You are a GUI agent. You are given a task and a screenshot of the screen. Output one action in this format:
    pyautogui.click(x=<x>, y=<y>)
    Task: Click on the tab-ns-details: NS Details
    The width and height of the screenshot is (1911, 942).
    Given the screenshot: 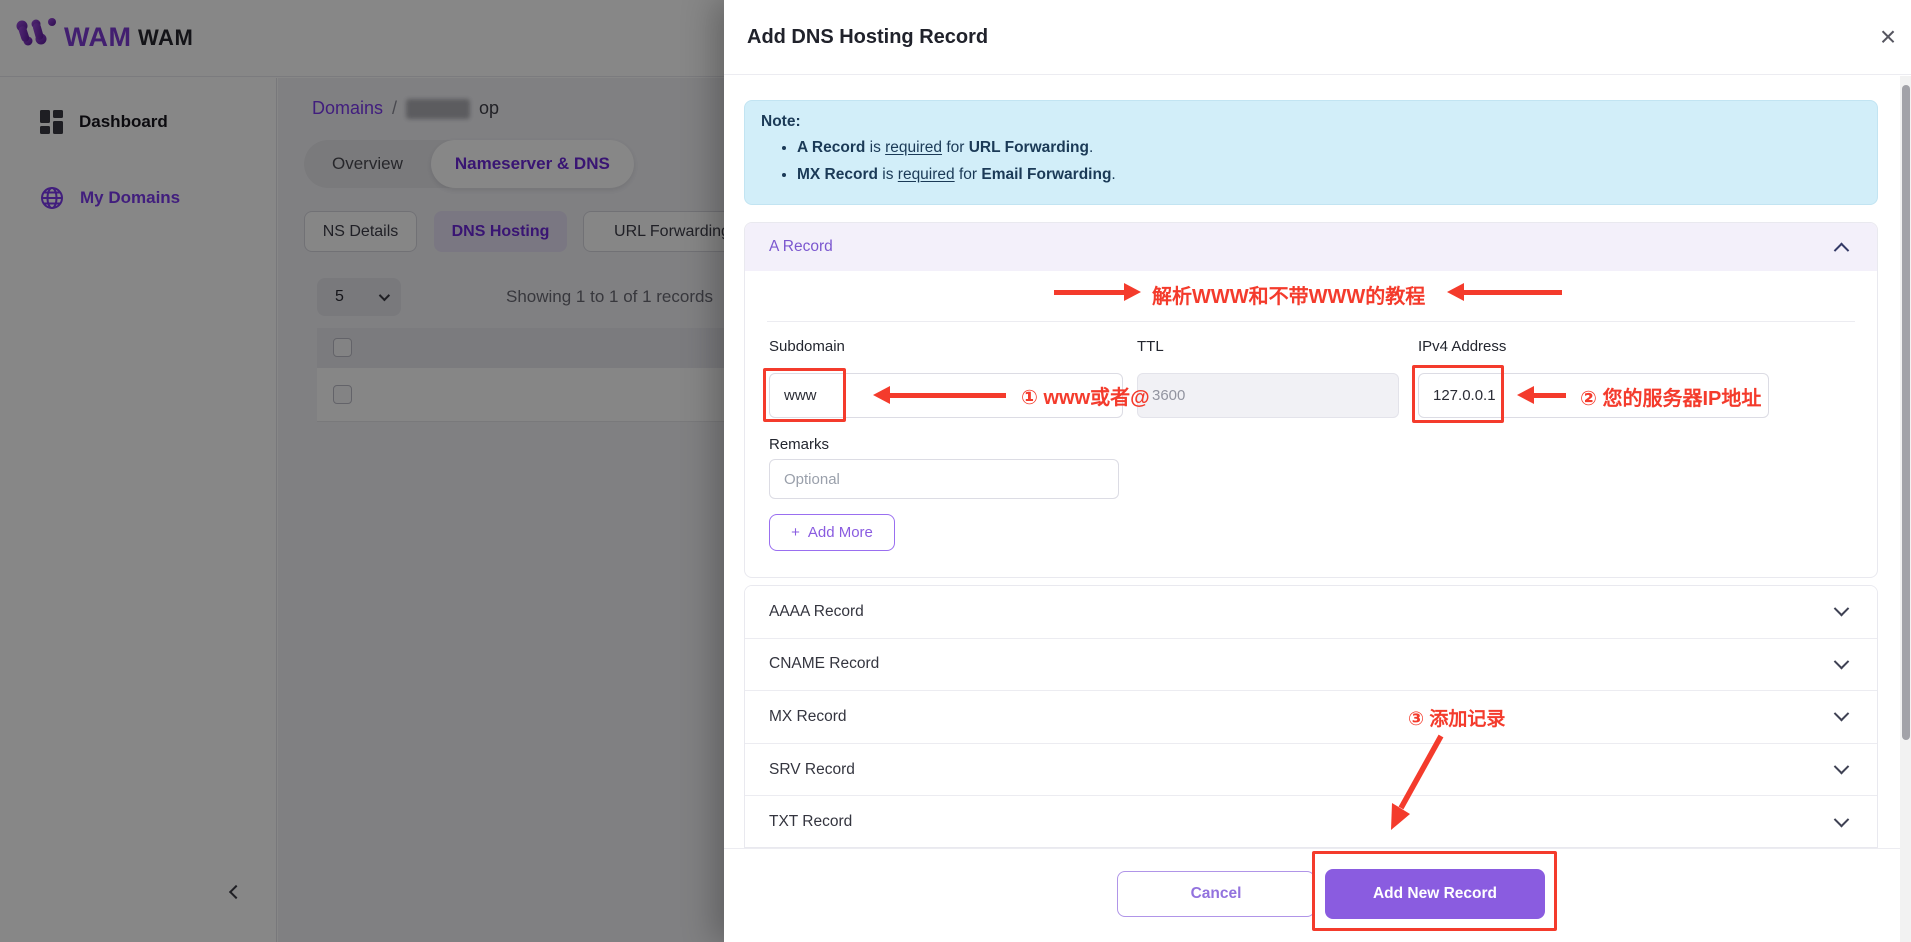 What is the action you would take?
    pyautogui.click(x=360, y=231)
    